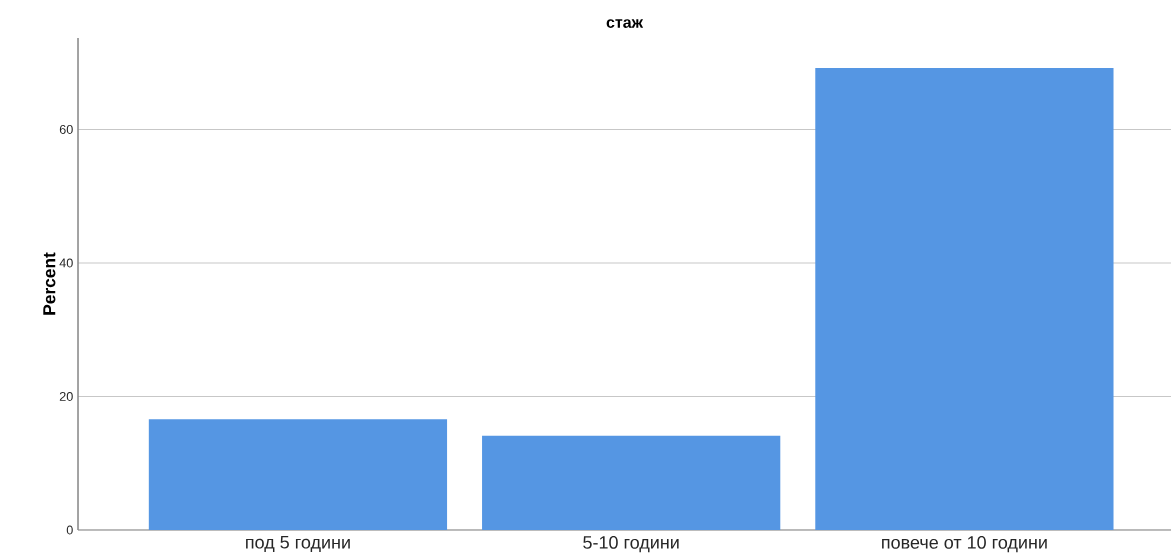  What do you see at coordinates (298, 544) in the screenshot?
I see `x-tick-label: под 5 години` at bounding box center [298, 544].